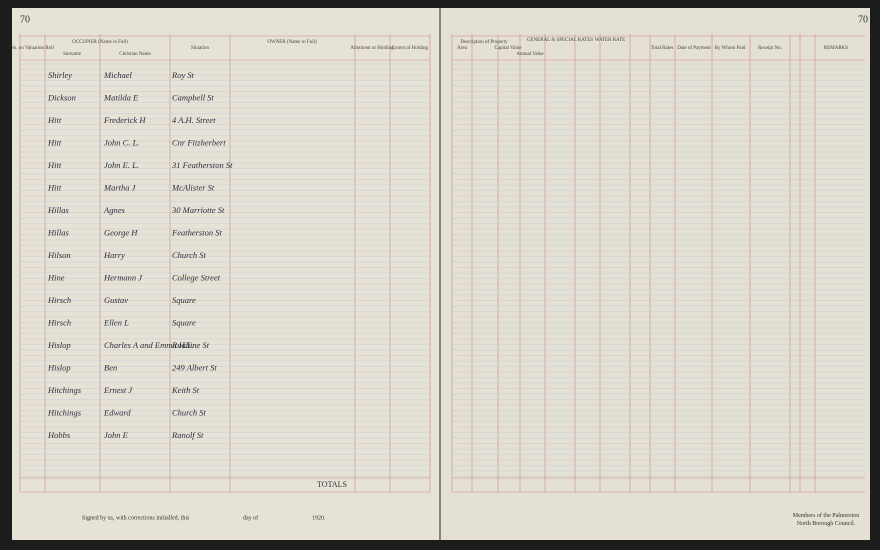 The image size is (880, 550). What do you see at coordinates (110, 367) in the screenshot?
I see `christian-name: Ben` at bounding box center [110, 367].